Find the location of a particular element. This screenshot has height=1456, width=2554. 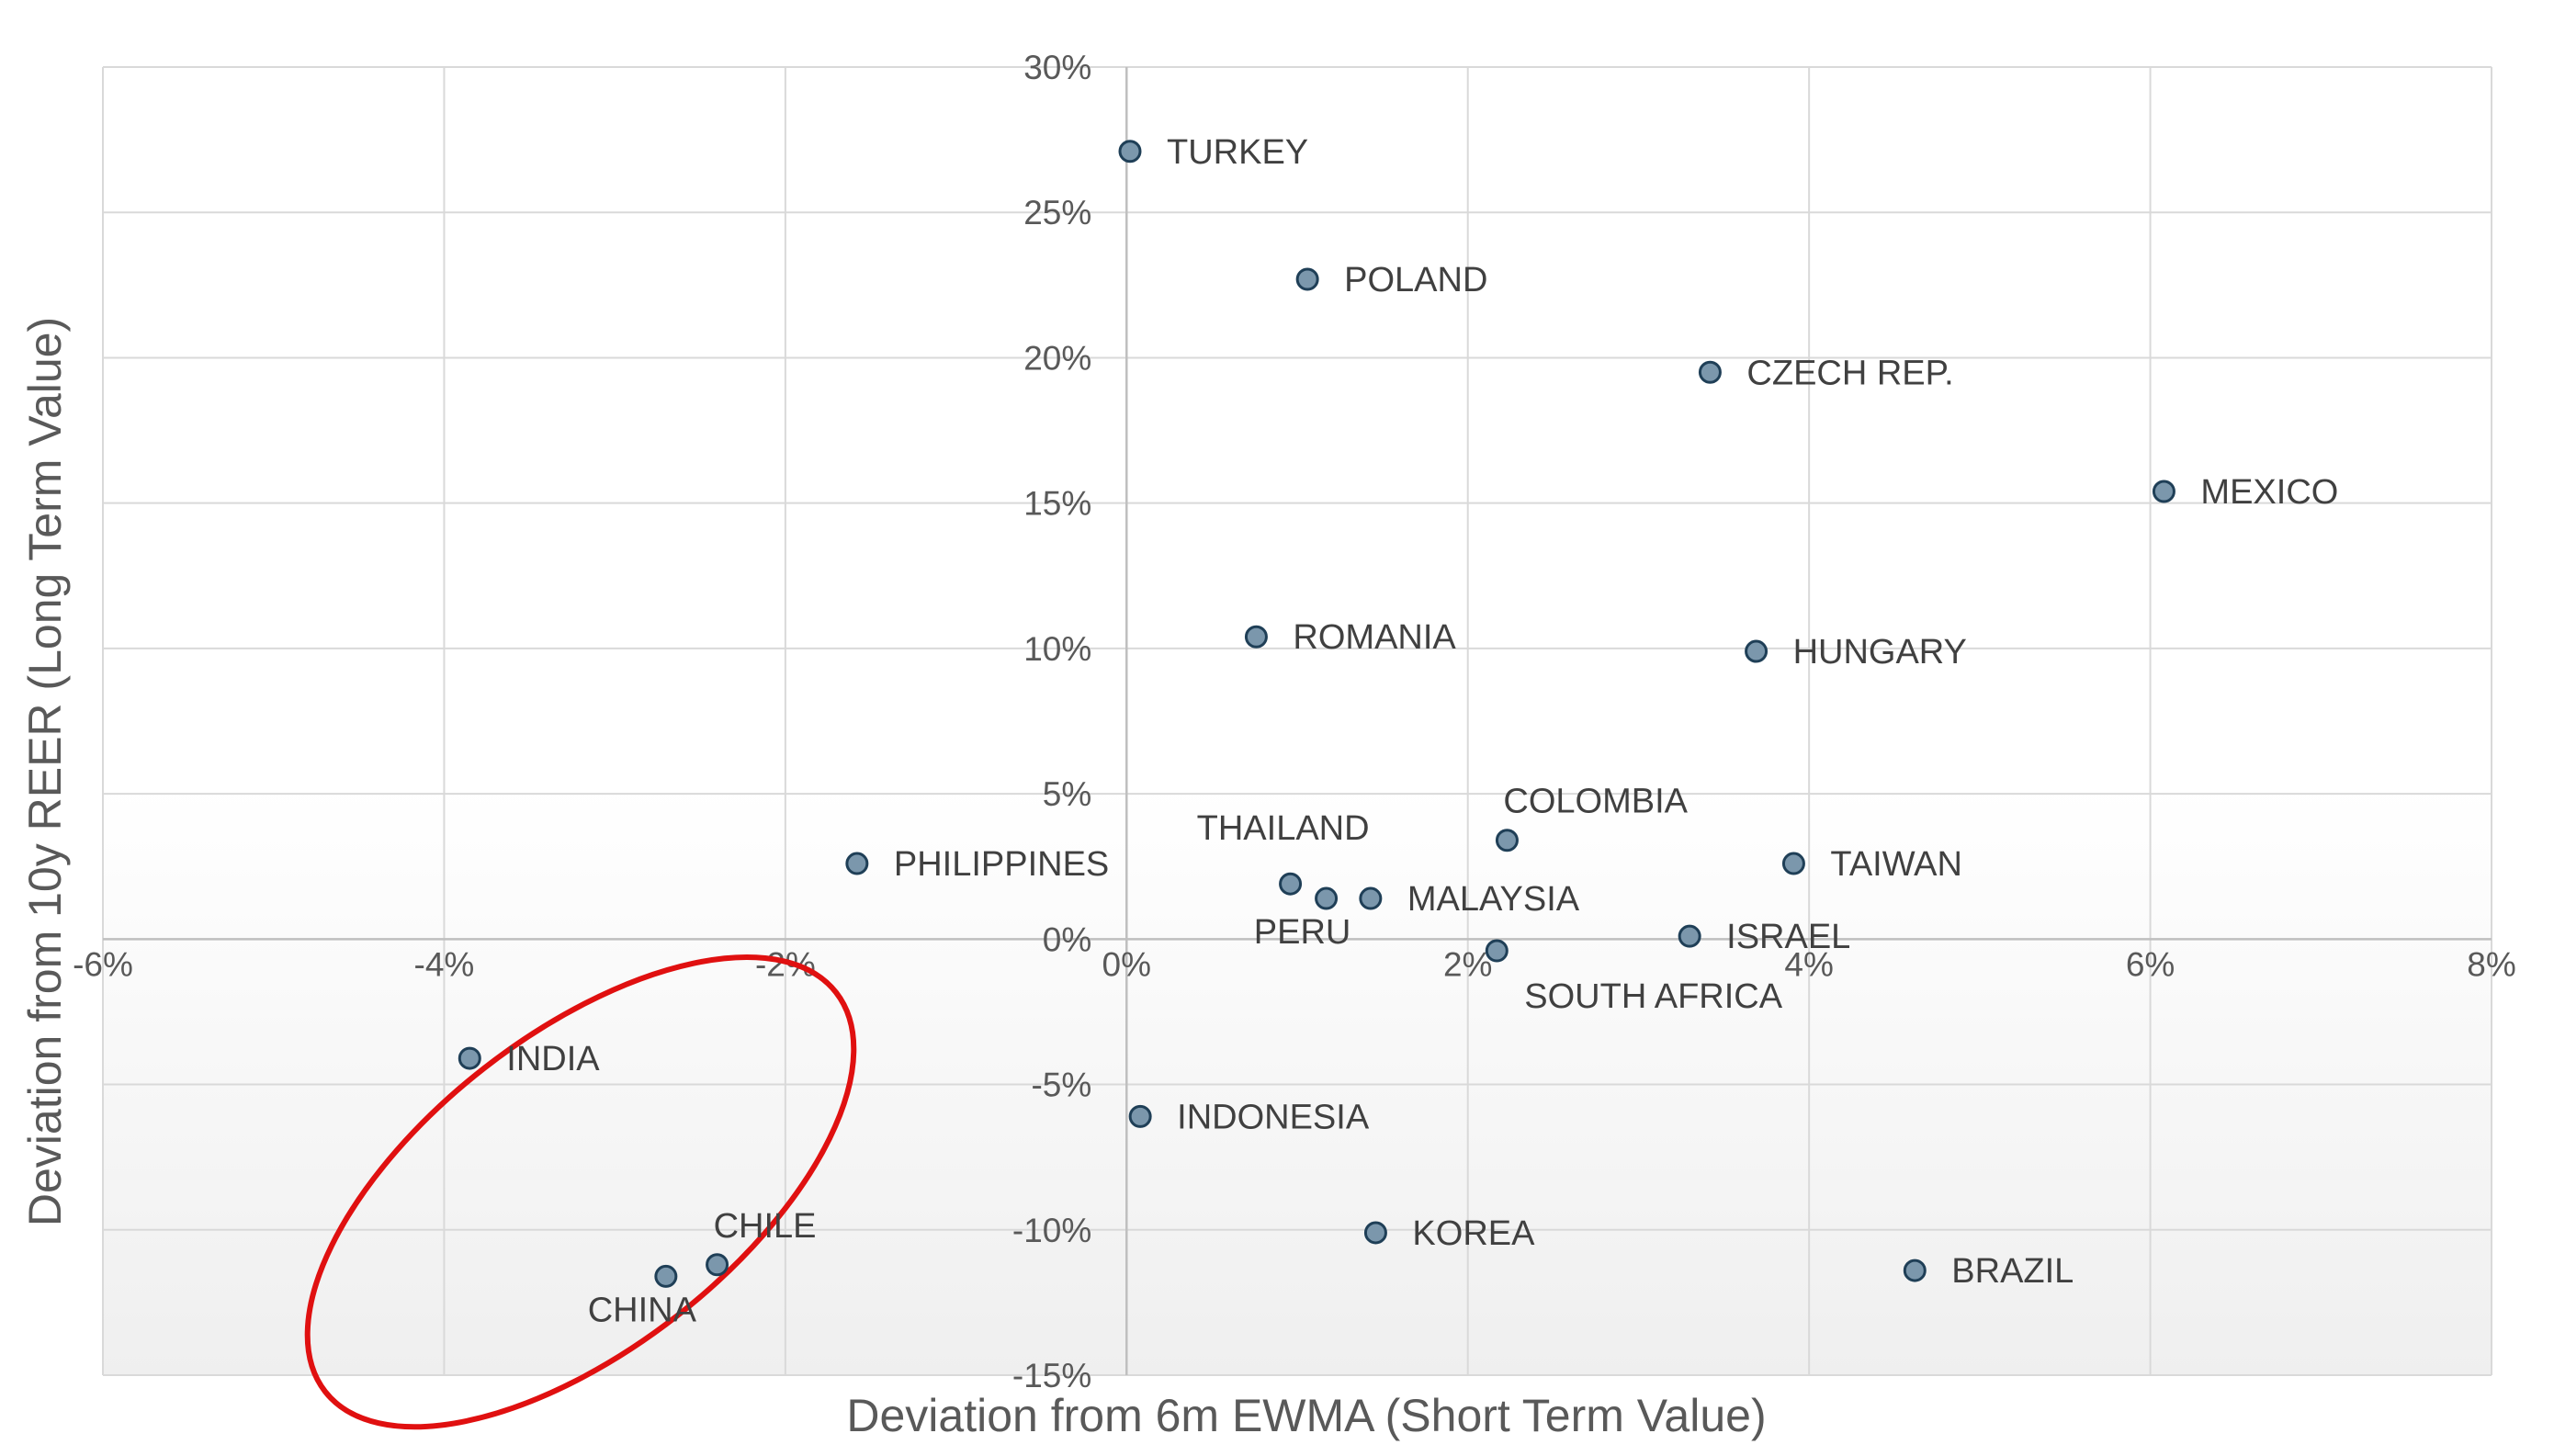

point-thailand is located at coordinates (1291, 884).